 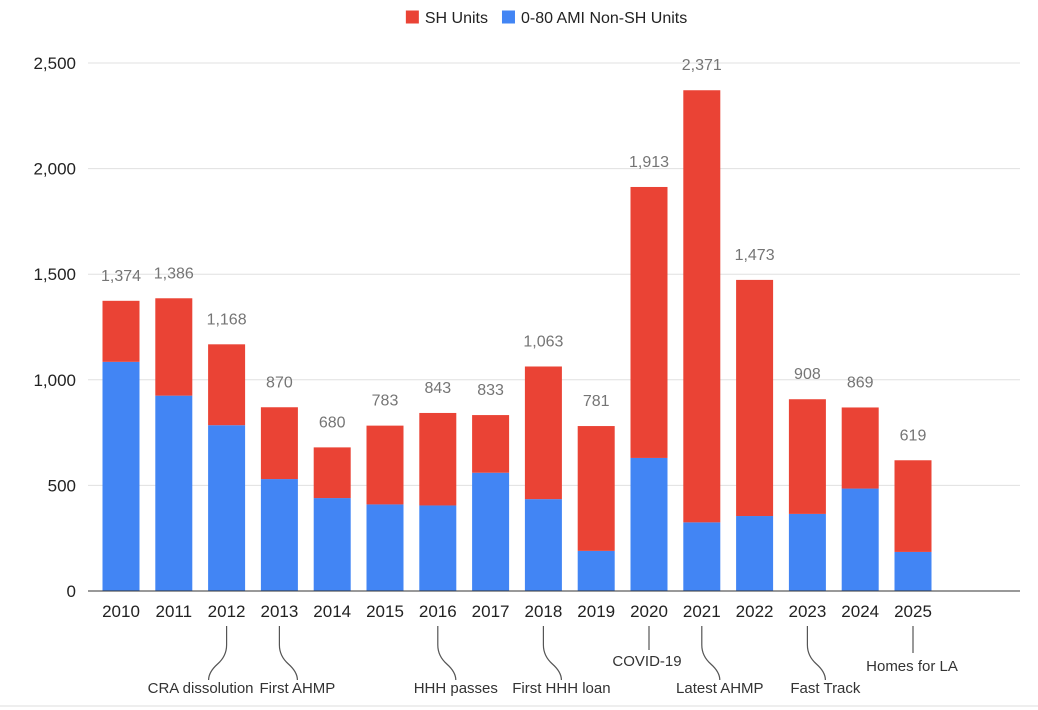 What do you see at coordinates (807, 374) in the screenshot?
I see `total-label: 908` at bounding box center [807, 374].